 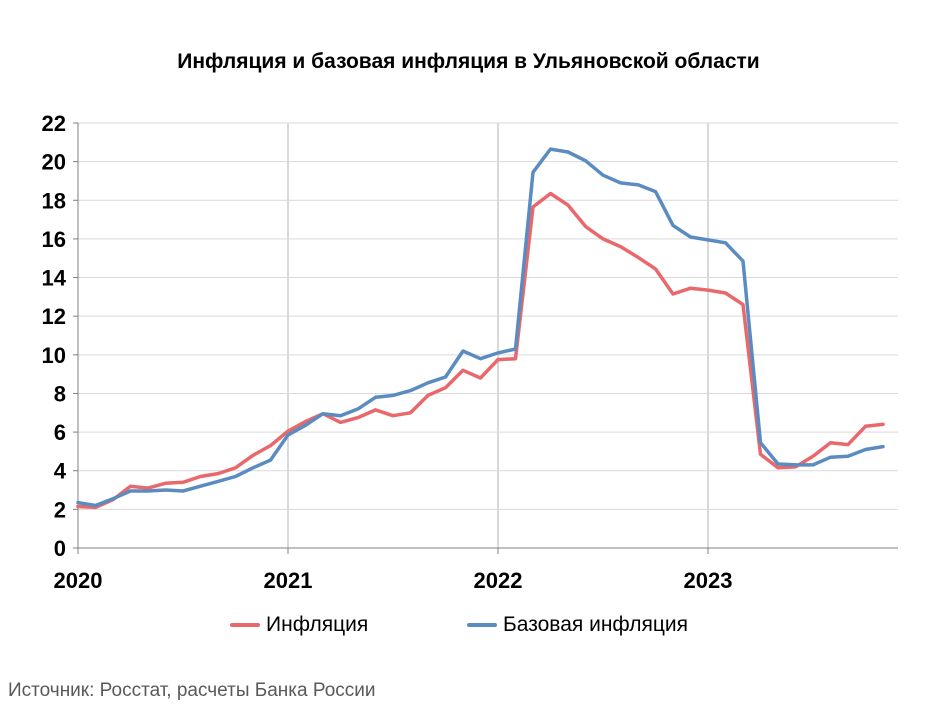 I want to click on y-tick-label: 2, so click(x=60, y=509).